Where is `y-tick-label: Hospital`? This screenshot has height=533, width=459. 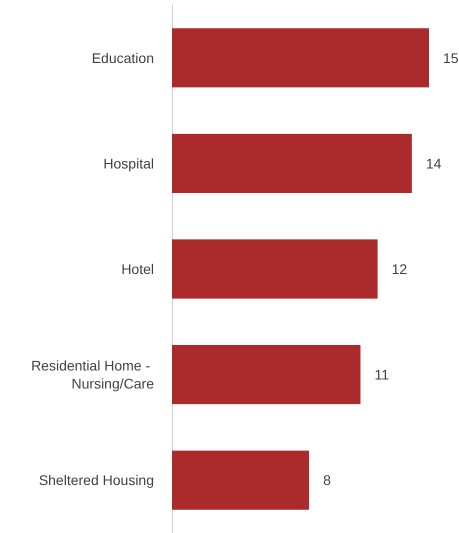
y-tick-label: Hospital is located at coordinates (128, 163).